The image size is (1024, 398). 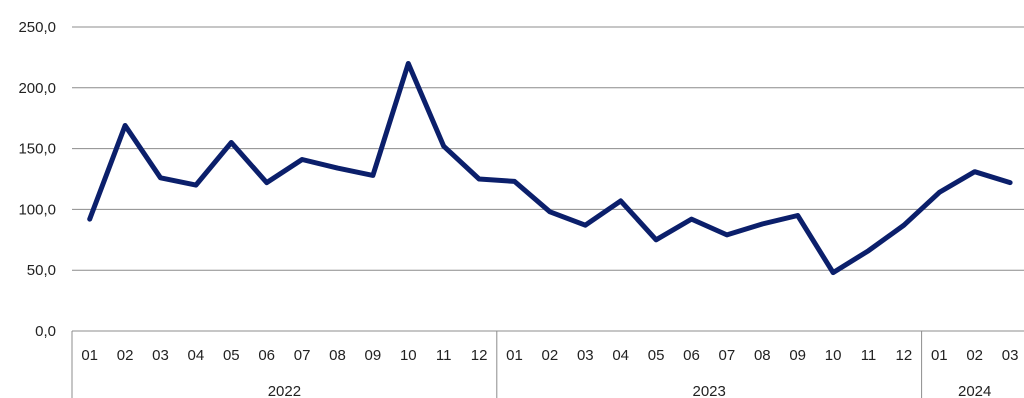 What do you see at coordinates (284, 390) in the screenshot?
I see `x-year-label: 2022` at bounding box center [284, 390].